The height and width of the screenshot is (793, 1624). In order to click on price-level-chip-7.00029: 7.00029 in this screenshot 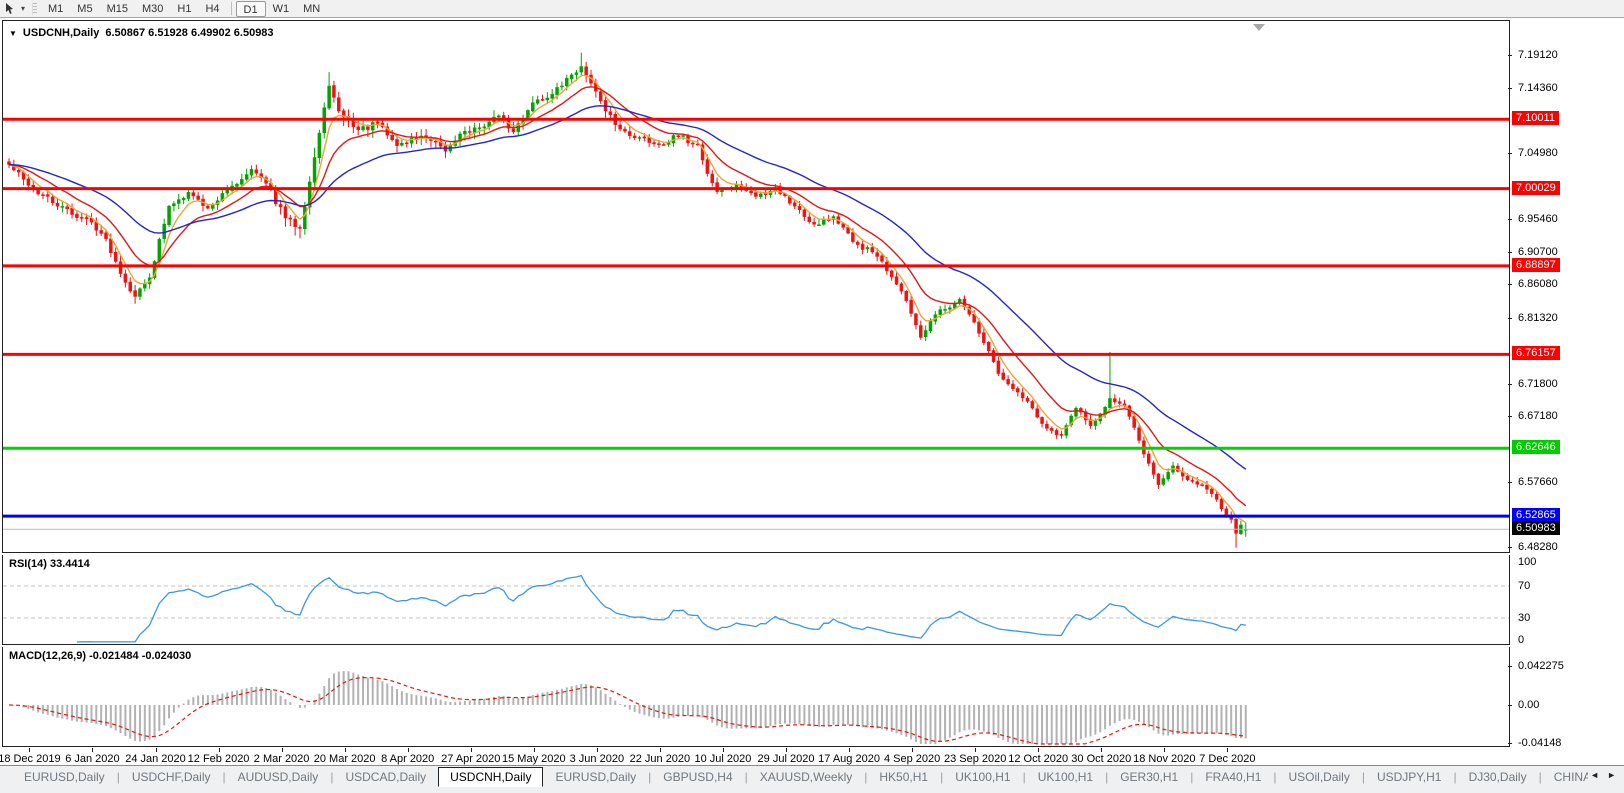, I will do `click(1536, 187)`.